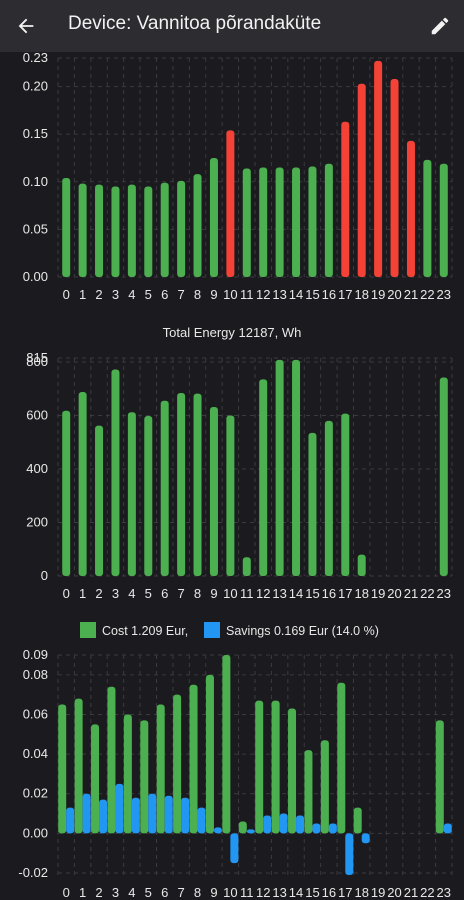 This screenshot has height=900, width=464. I want to click on price-x-tick-label: 18, so click(361, 294).